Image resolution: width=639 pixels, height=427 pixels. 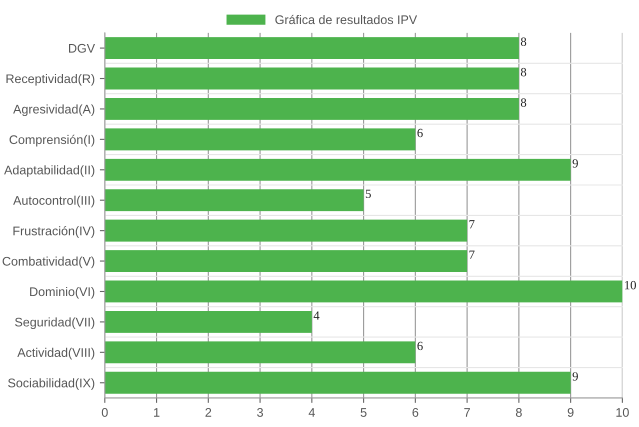 I want to click on data-label: 4, so click(x=317, y=315).